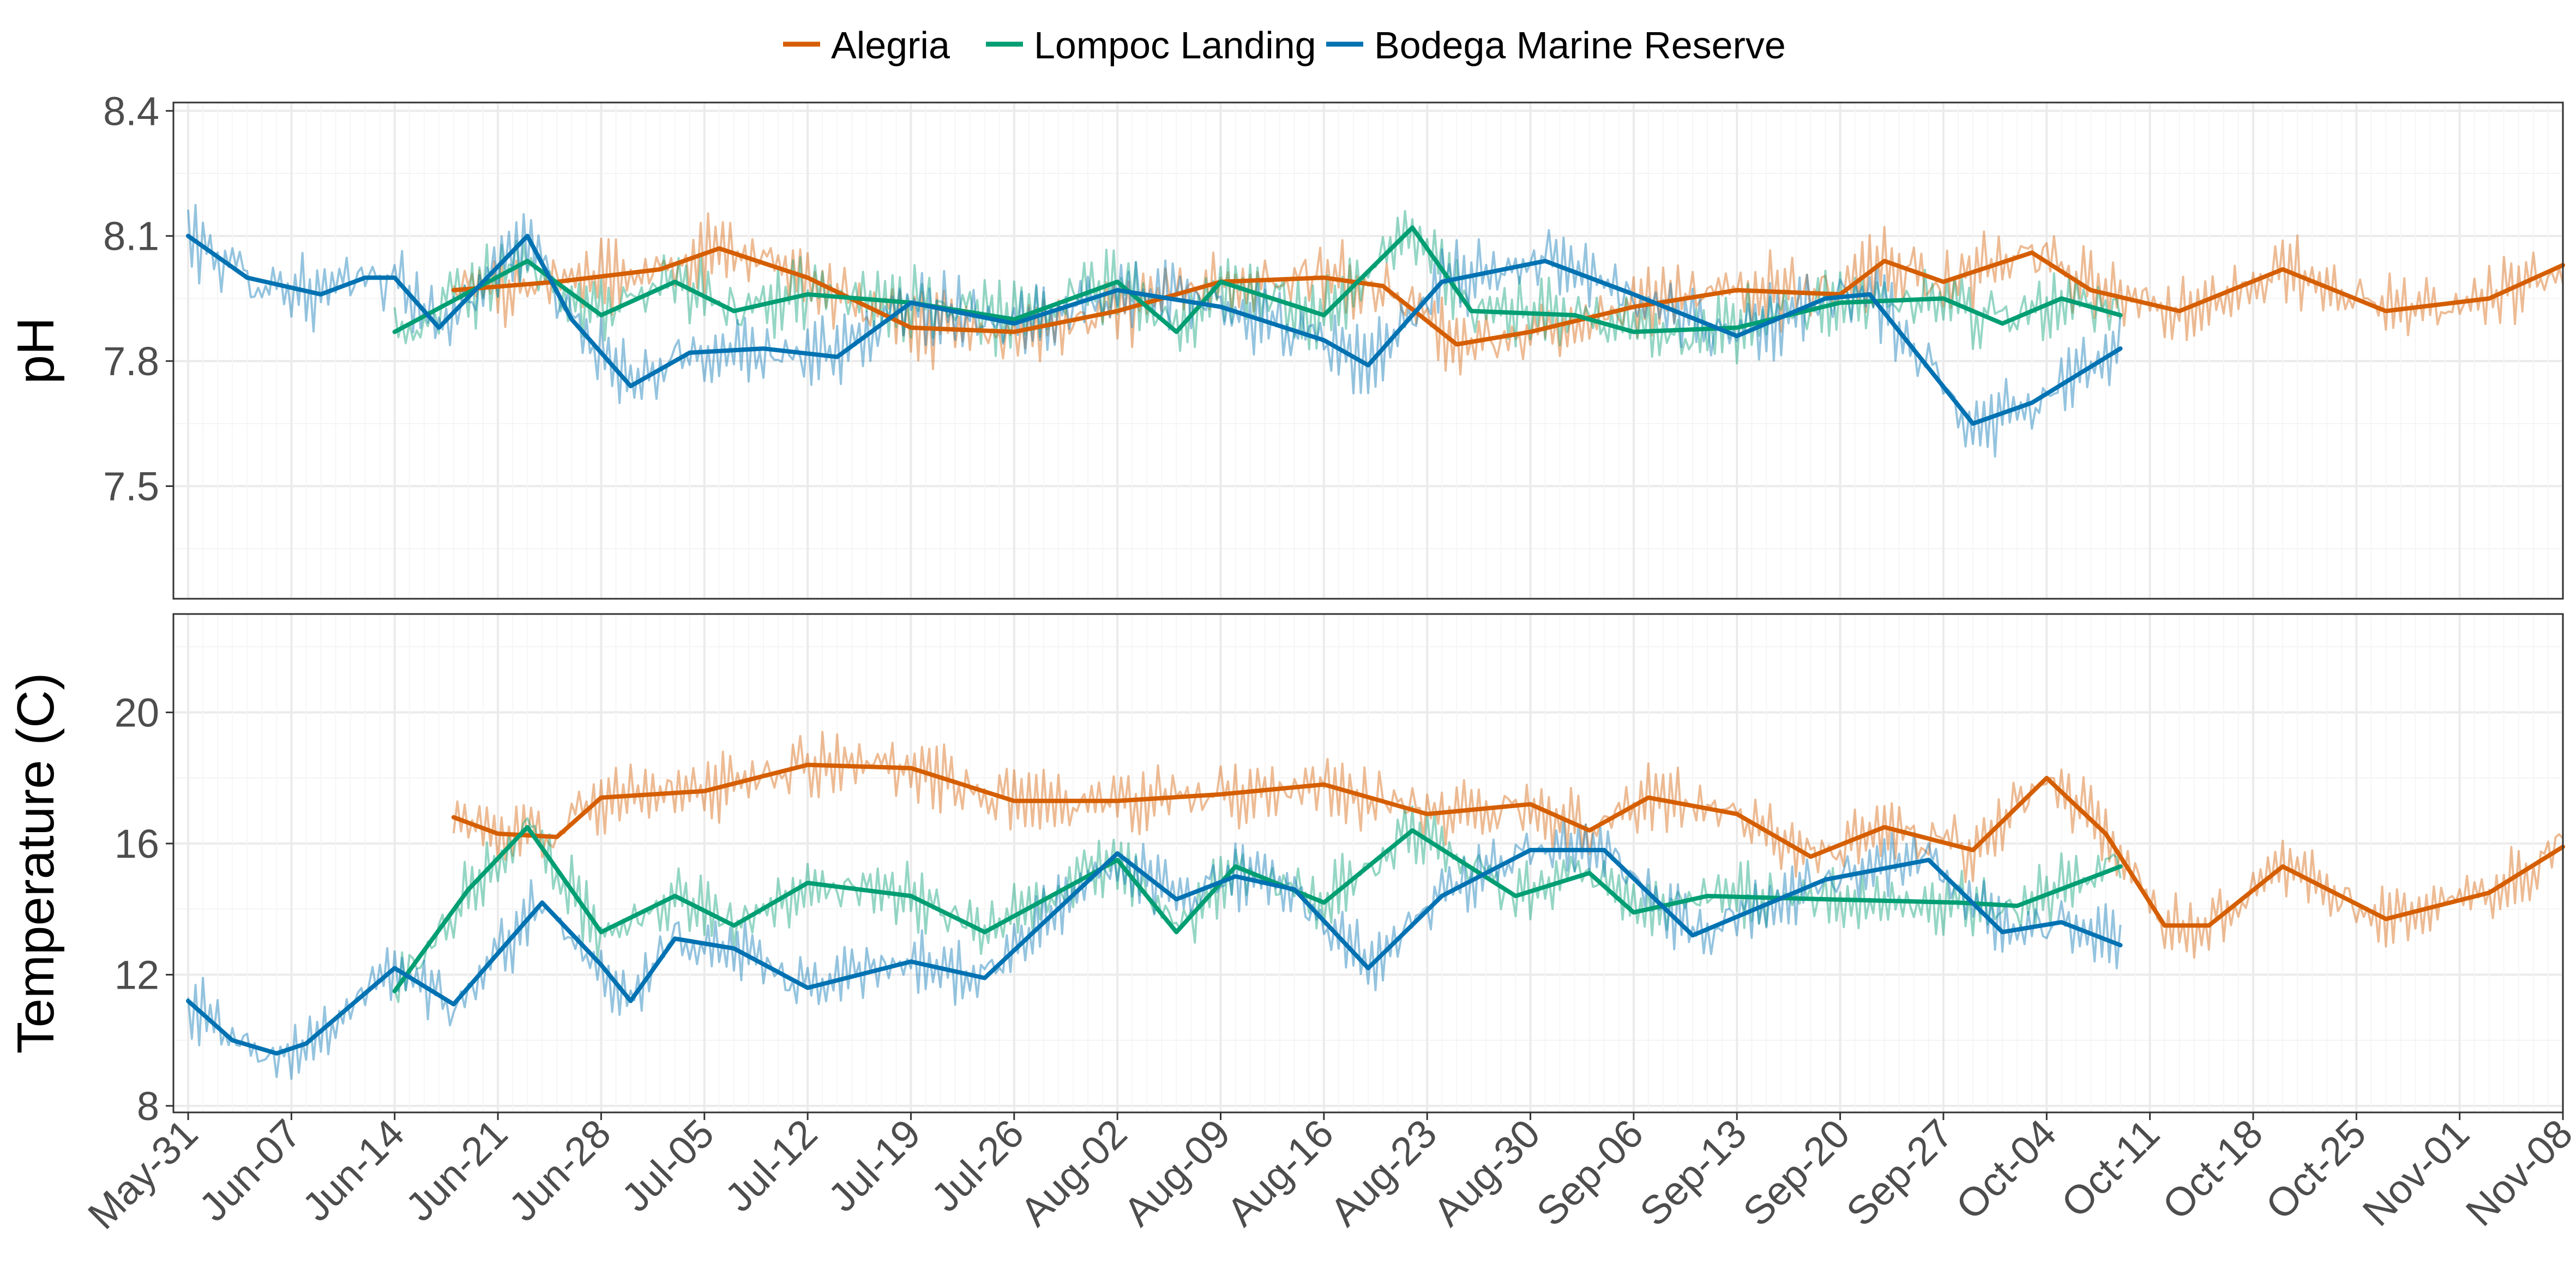 The image size is (2576, 1288). I want to click on y-tick-label: 12, so click(137, 974).